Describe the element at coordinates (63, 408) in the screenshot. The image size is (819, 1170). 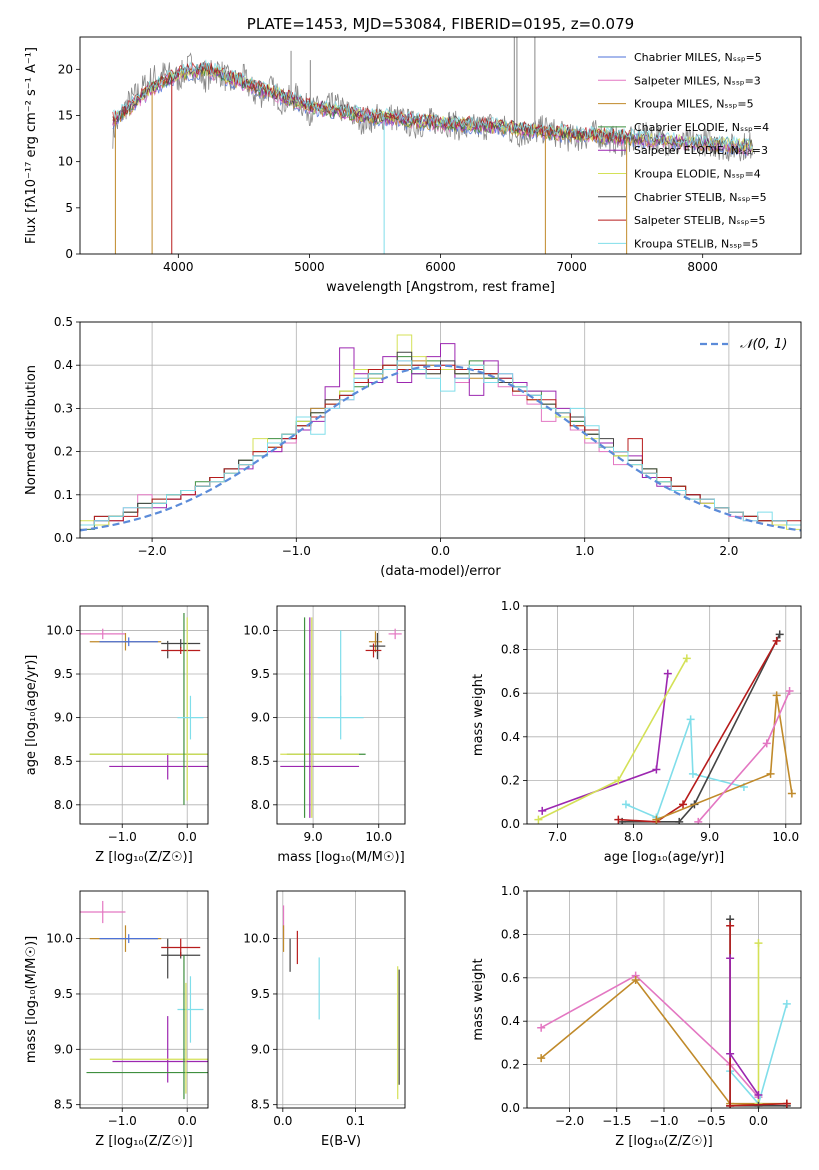
I see `y-tick-label: 0.3` at that location.